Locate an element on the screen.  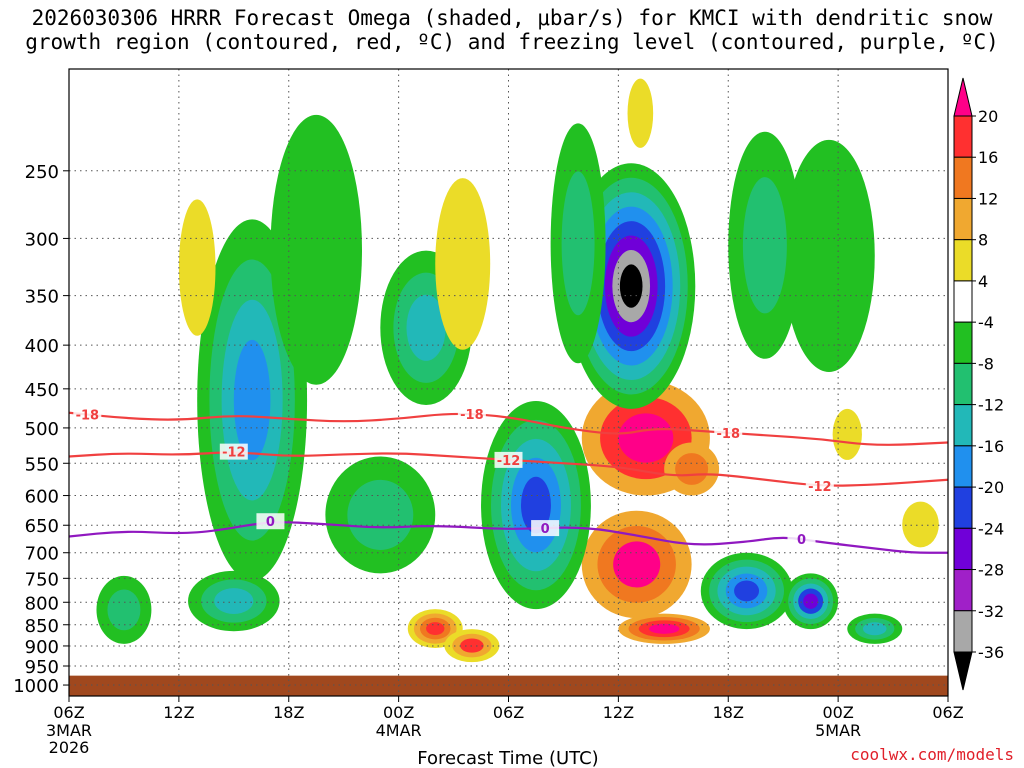
dgz-minus-18-label-0: -18 is located at coordinates (88, 416).